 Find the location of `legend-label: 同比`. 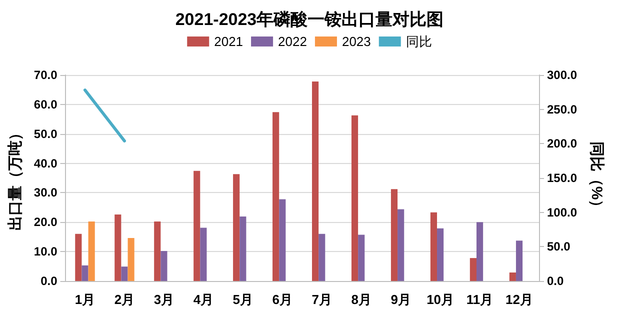

legend-label: 同比 is located at coordinates (419, 41).